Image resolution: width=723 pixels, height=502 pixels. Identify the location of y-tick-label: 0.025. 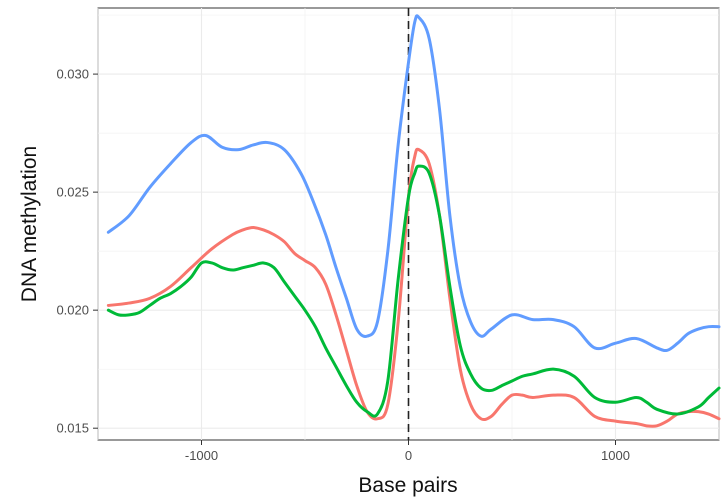
(72, 192).